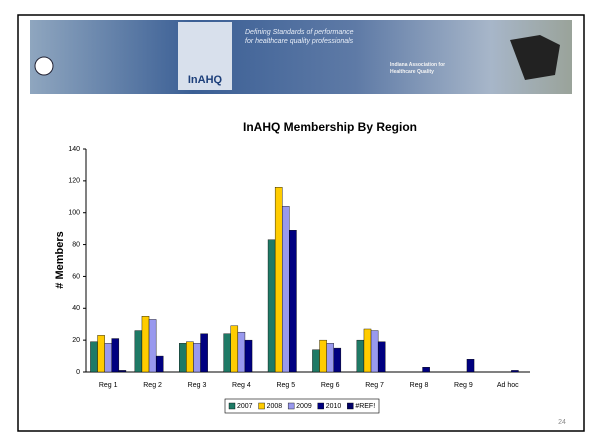  I want to click on y-tick-label: 0, so click(78, 372).